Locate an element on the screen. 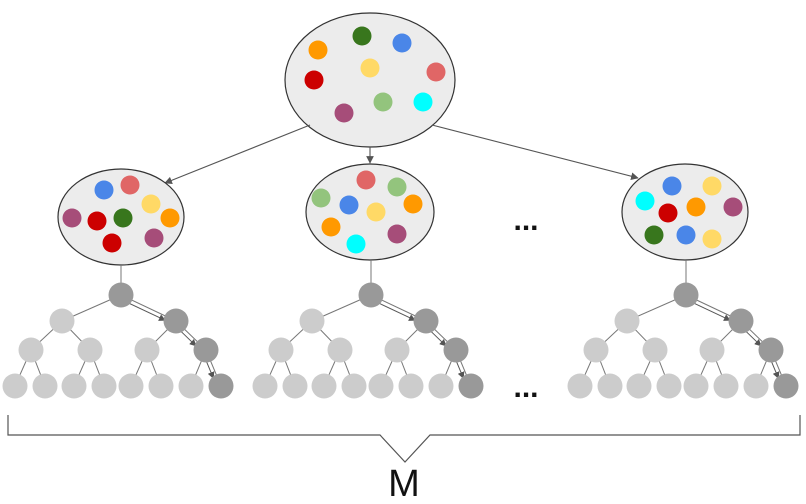 Image resolution: width=806 pixels, height=504 pixels. ensemble-size-label: M is located at coordinates (404, 483).